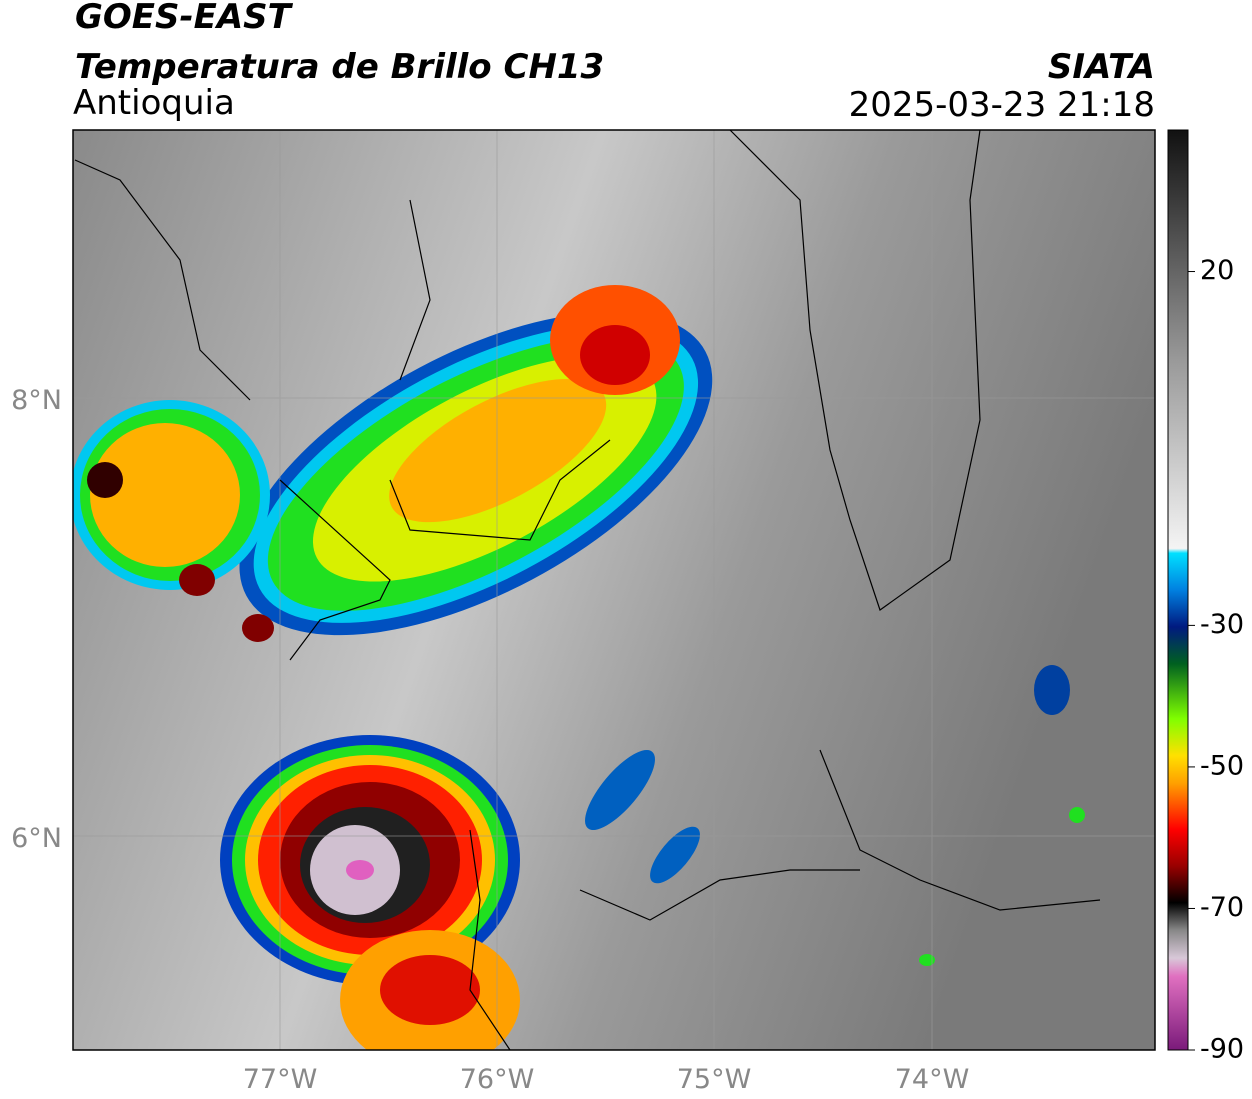 This screenshot has width=1252, height=1099. What do you see at coordinates (339, 67) in the screenshot?
I see `subtitle: Temperatura de Brillo CH13` at bounding box center [339, 67].